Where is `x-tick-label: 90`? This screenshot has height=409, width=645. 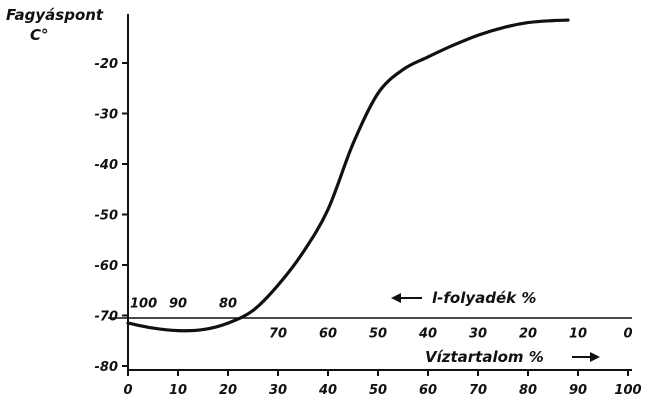 x-tick-label: 90 is located at coordinates (578, 390).